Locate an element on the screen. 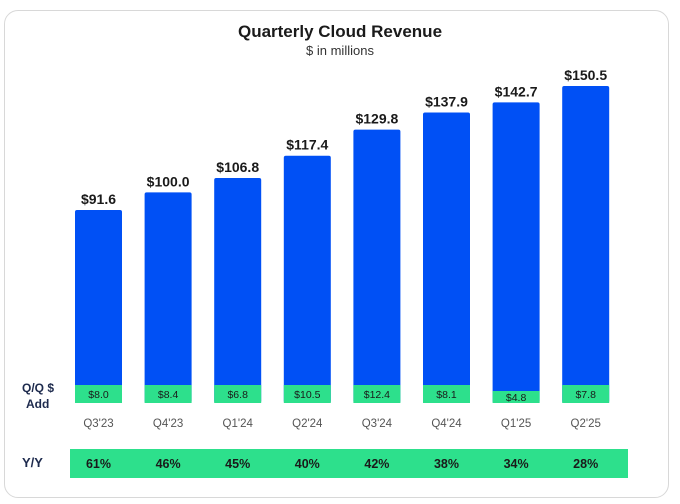 This screenshot has width=680, height=504. x-tick-label-1: Q4'23 is located at coordinates (168, 424).